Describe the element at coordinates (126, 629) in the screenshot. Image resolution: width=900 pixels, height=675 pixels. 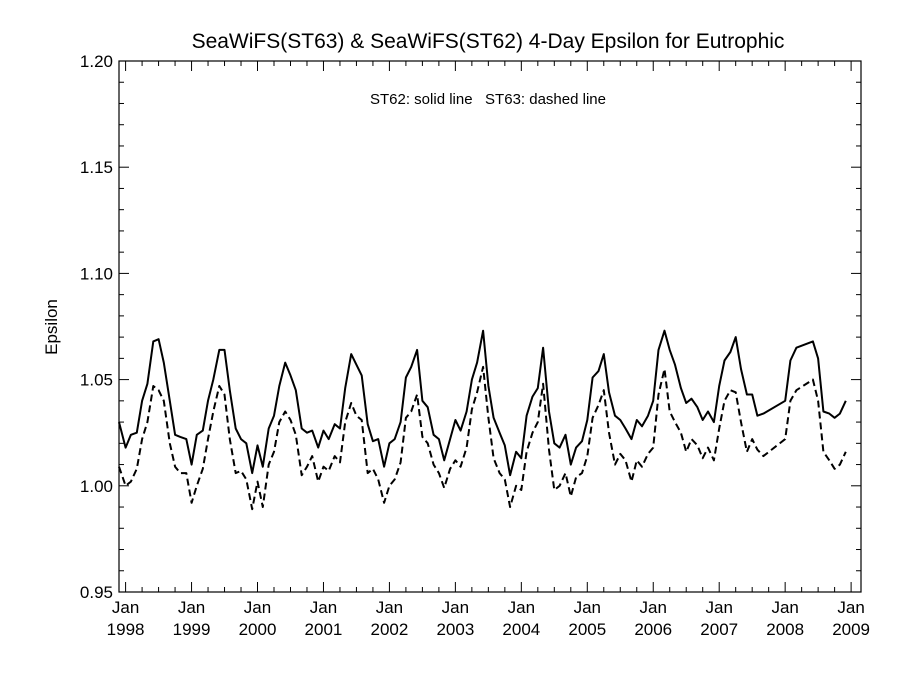
I see `x-tick-label-year: 1998` at that location.